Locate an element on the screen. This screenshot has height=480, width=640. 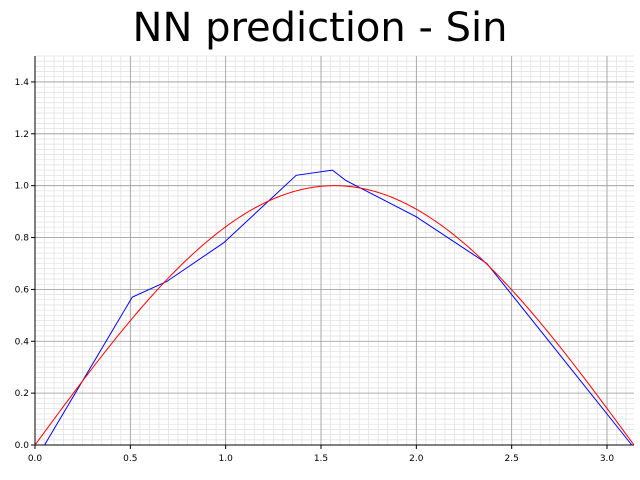
y-tick-label: 0.6 is located at coordinates (22, 290).